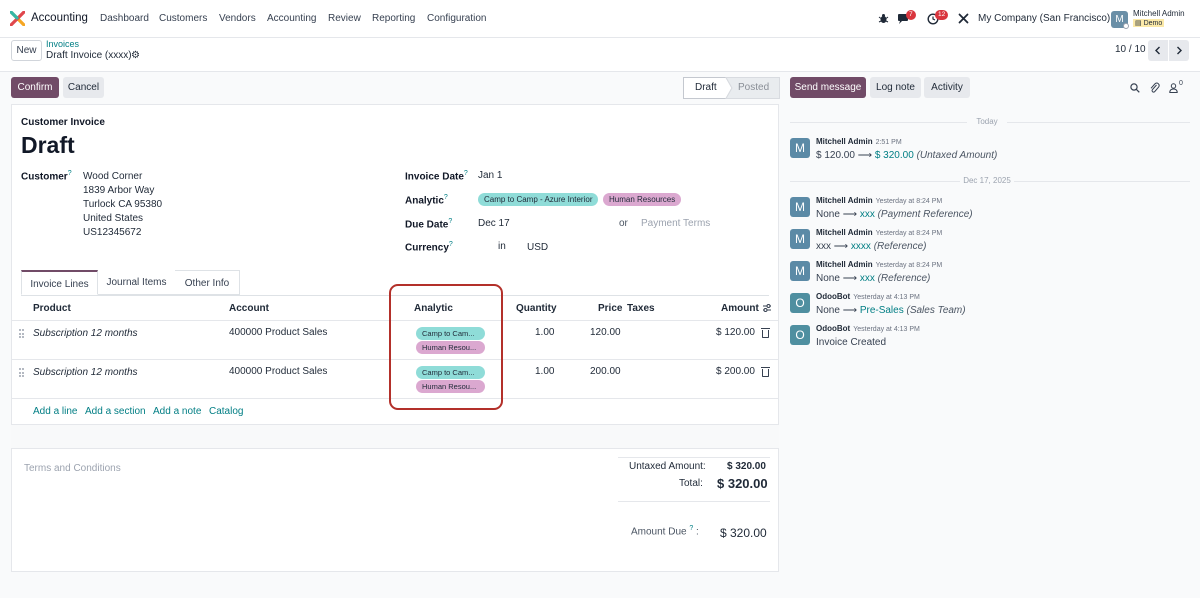 This screenshot has width=1200, height=598. What do you see at coordinates (895, 87) in the screenshot?
I see `log-note-button: Log note` at bounding box center [895, 87].